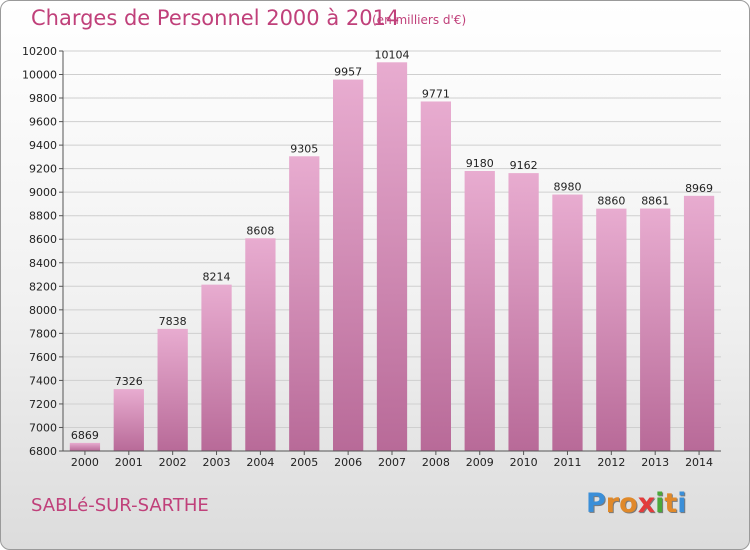 The width and height of the screenshot is (750, 550). What do you see at coordinates (129, 462) in the screenshot?
I see `x-tick-label: 2001` at bounding box center [129, 462].